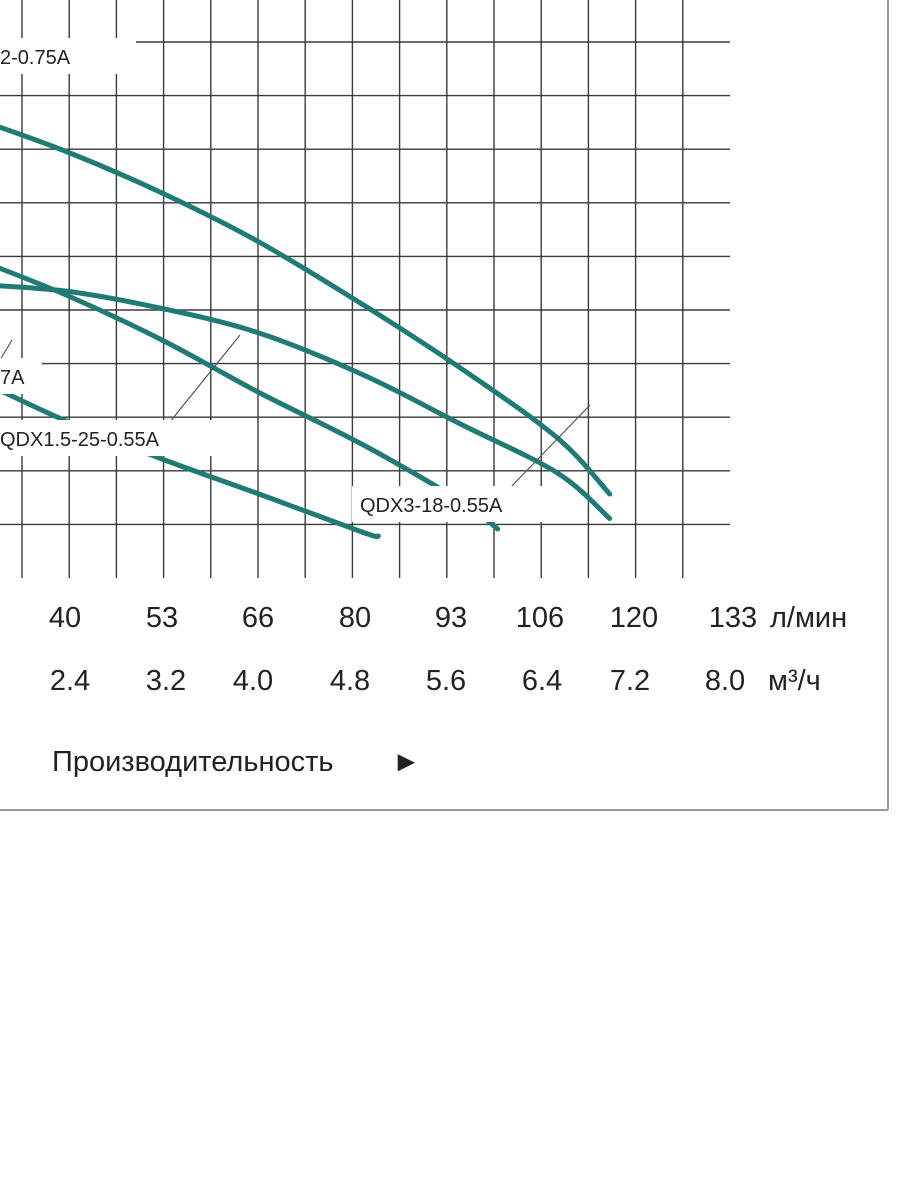 The image size is (900, 1200). Describe the element at coordinates (162, 618) in the screenshot. I see `x-tick-lpm: 53` at that location.